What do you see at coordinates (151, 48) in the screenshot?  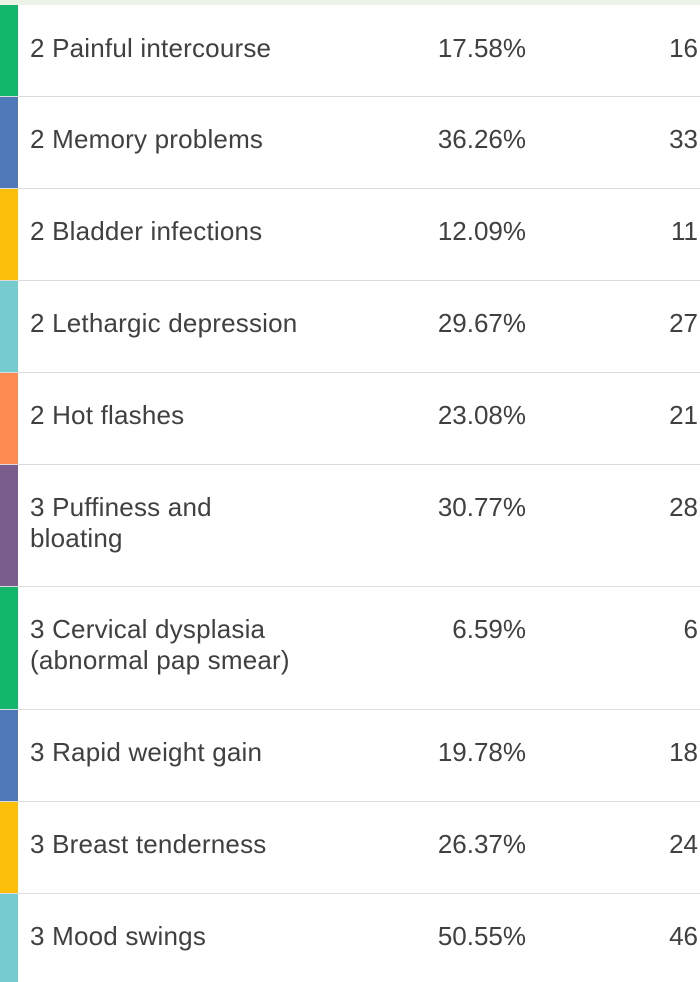 I see `answer-label: 2 Painful intercourse` at bounding box center [151, 48].